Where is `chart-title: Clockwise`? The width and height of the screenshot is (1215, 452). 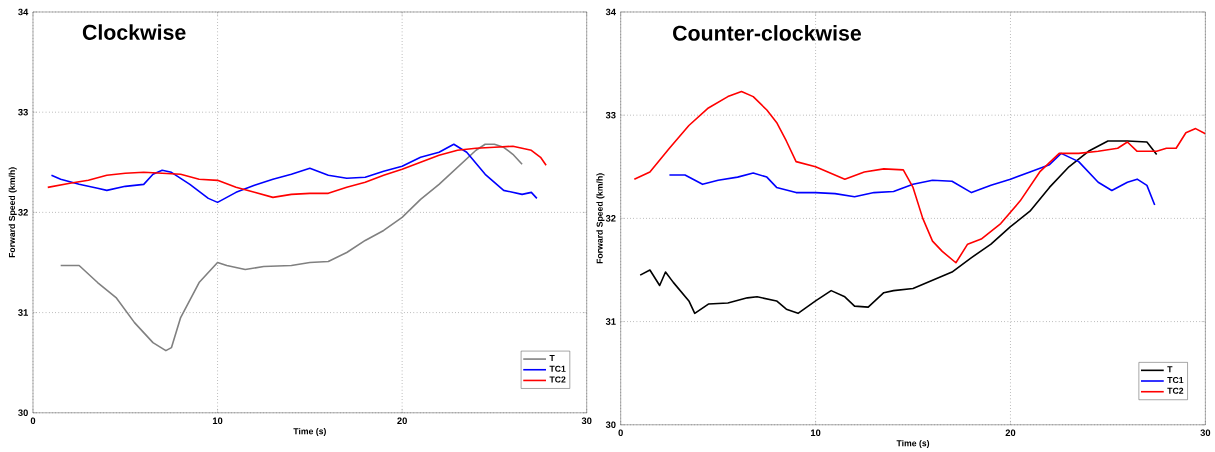 chart-title: Clockwise is located at coordinates (134, 32).